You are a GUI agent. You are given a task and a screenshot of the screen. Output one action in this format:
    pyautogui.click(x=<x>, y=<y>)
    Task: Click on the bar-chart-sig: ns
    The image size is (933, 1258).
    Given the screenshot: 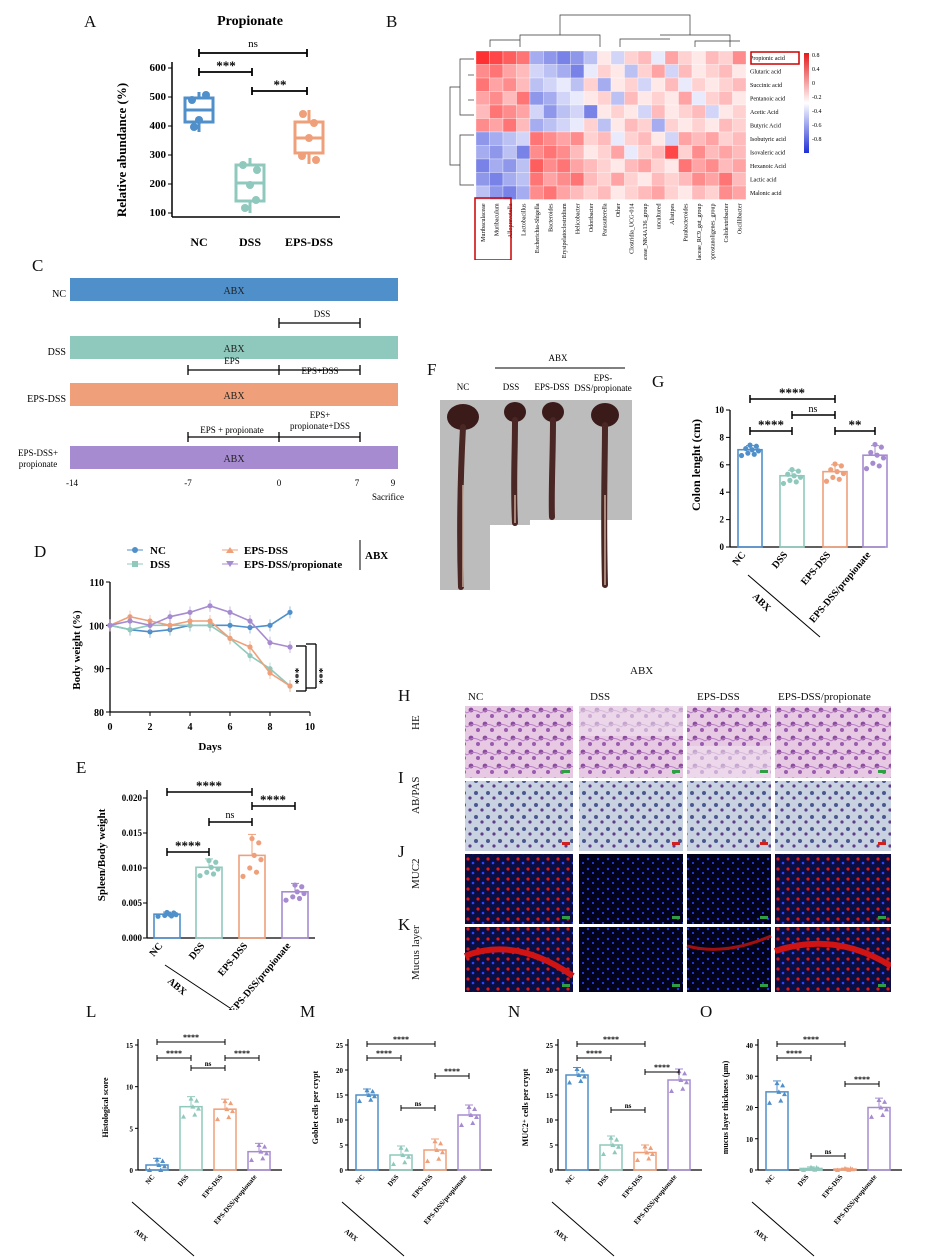 What is the action you would take?
    pyautogui.click(x=628, y=1106)
    